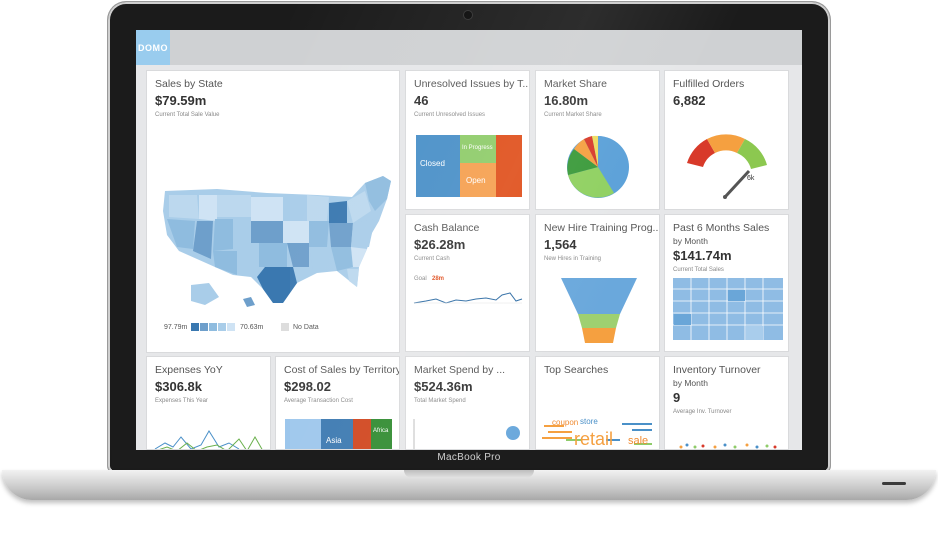 The height and width of the screenshot is (546, 938). Describe the element at coordinates (594, 439) in the screenshot. I see `search-word-retail: retail` at that location.